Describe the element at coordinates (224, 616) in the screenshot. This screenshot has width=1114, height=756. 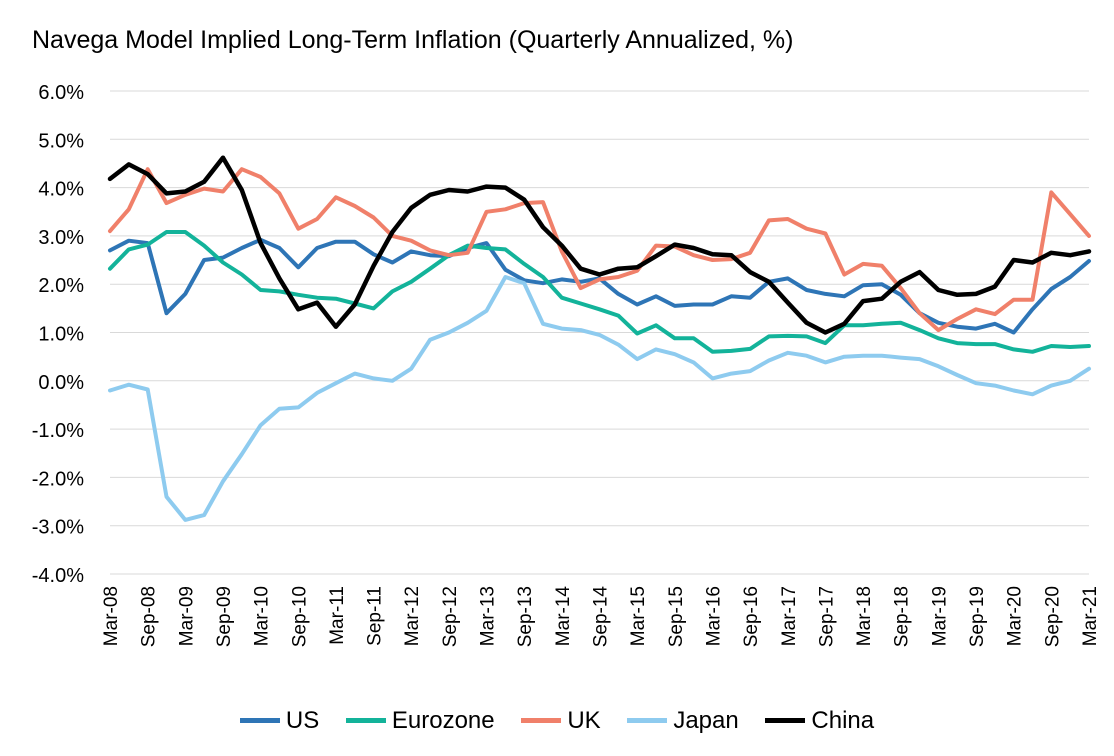
I see `x-tick-label: Sep-09` at that location.